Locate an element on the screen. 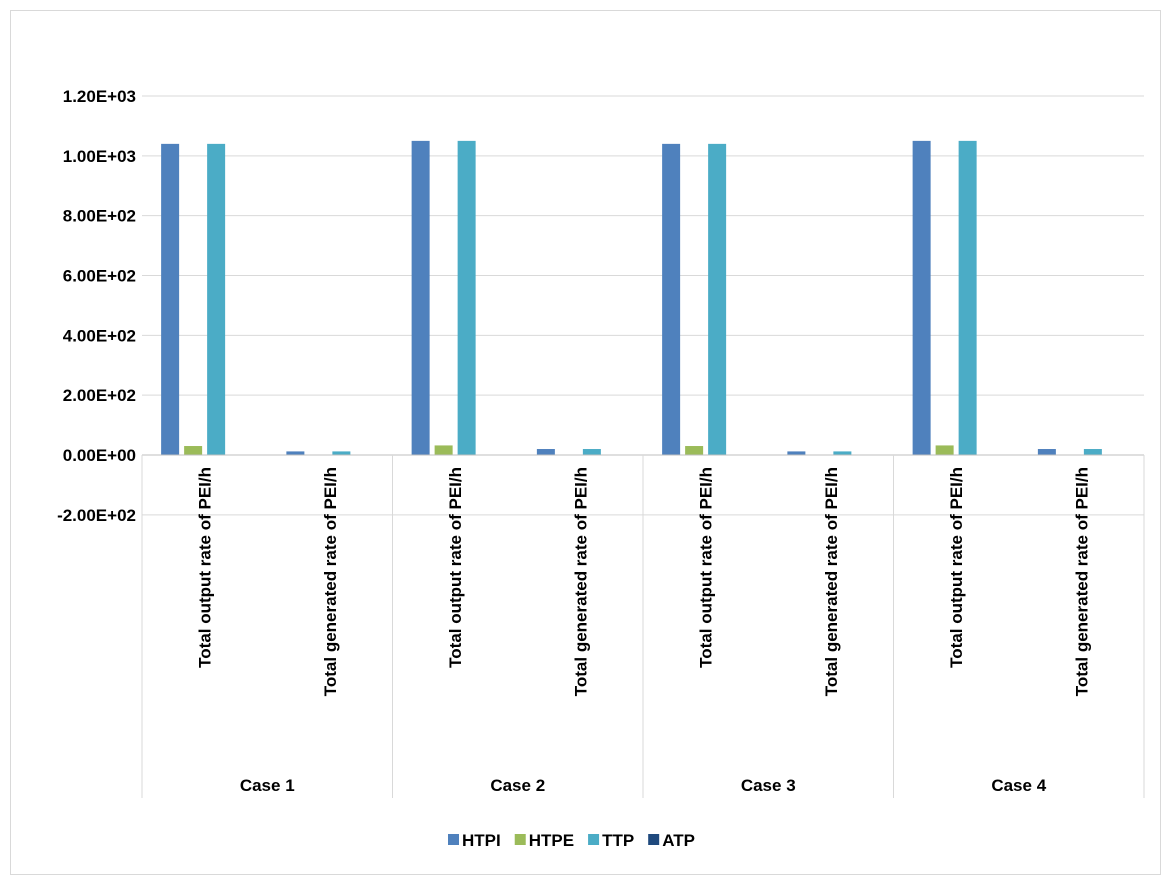 This screenshot has width=1162, height=876. y-tick-label: 0.00E+00 is located at coordinates (99, 455).